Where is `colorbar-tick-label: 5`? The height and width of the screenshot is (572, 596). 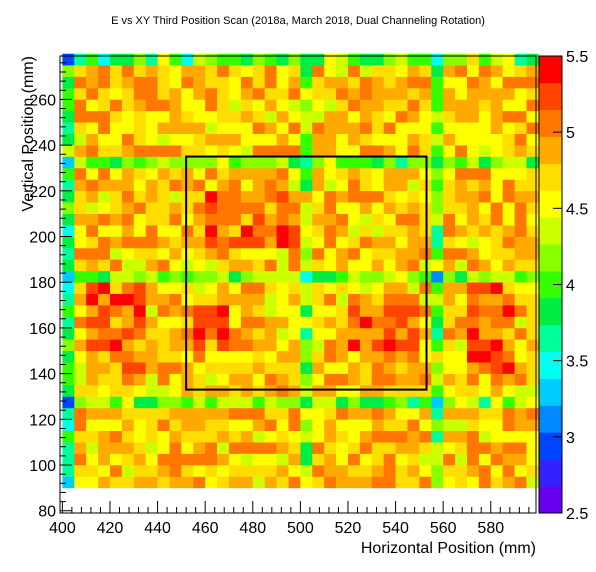 colorbar-tick-label: 5 is located at coordinates (570, 133).